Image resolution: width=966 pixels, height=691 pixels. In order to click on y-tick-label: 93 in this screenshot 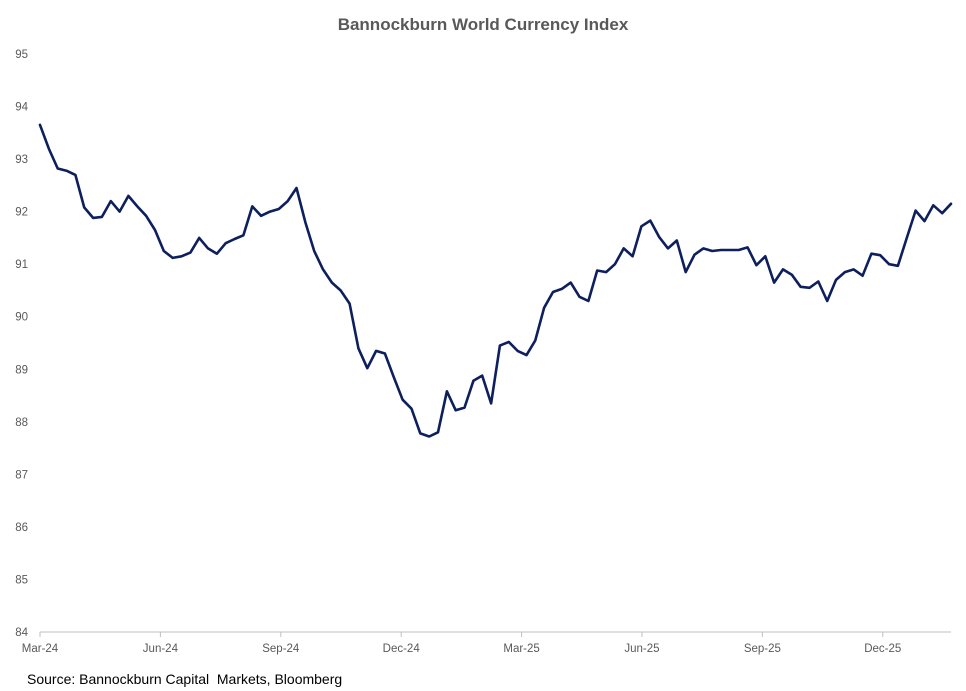, I will do `click(21, 160)`.